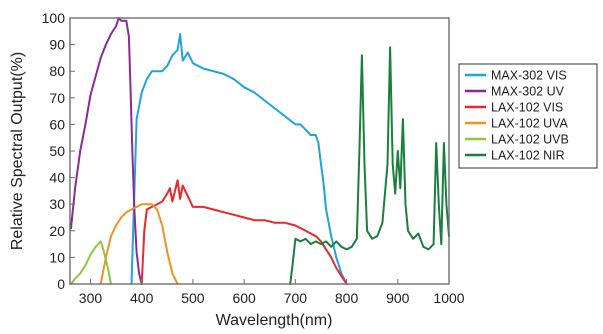 This screenshot has height=334, width=603. What do you see at coordinates (57, 151) in the screenshot?
I see `y-tick-label: 50` at bounding box center [57, 151].